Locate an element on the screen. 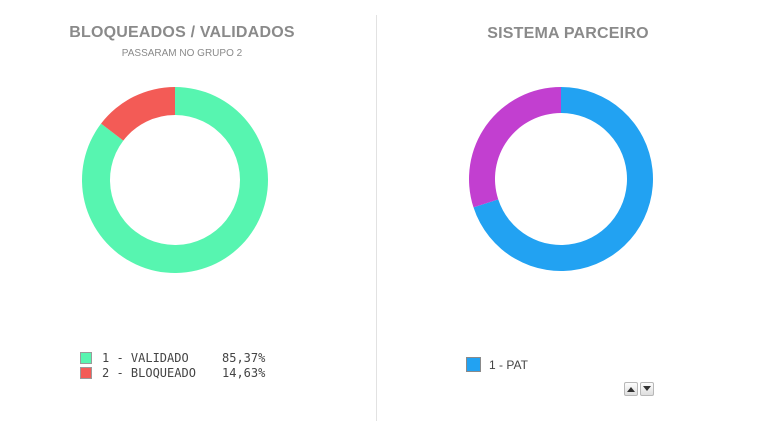 The image size is (759, 424). legend-page-down-button is located at coordinates (647, 389).